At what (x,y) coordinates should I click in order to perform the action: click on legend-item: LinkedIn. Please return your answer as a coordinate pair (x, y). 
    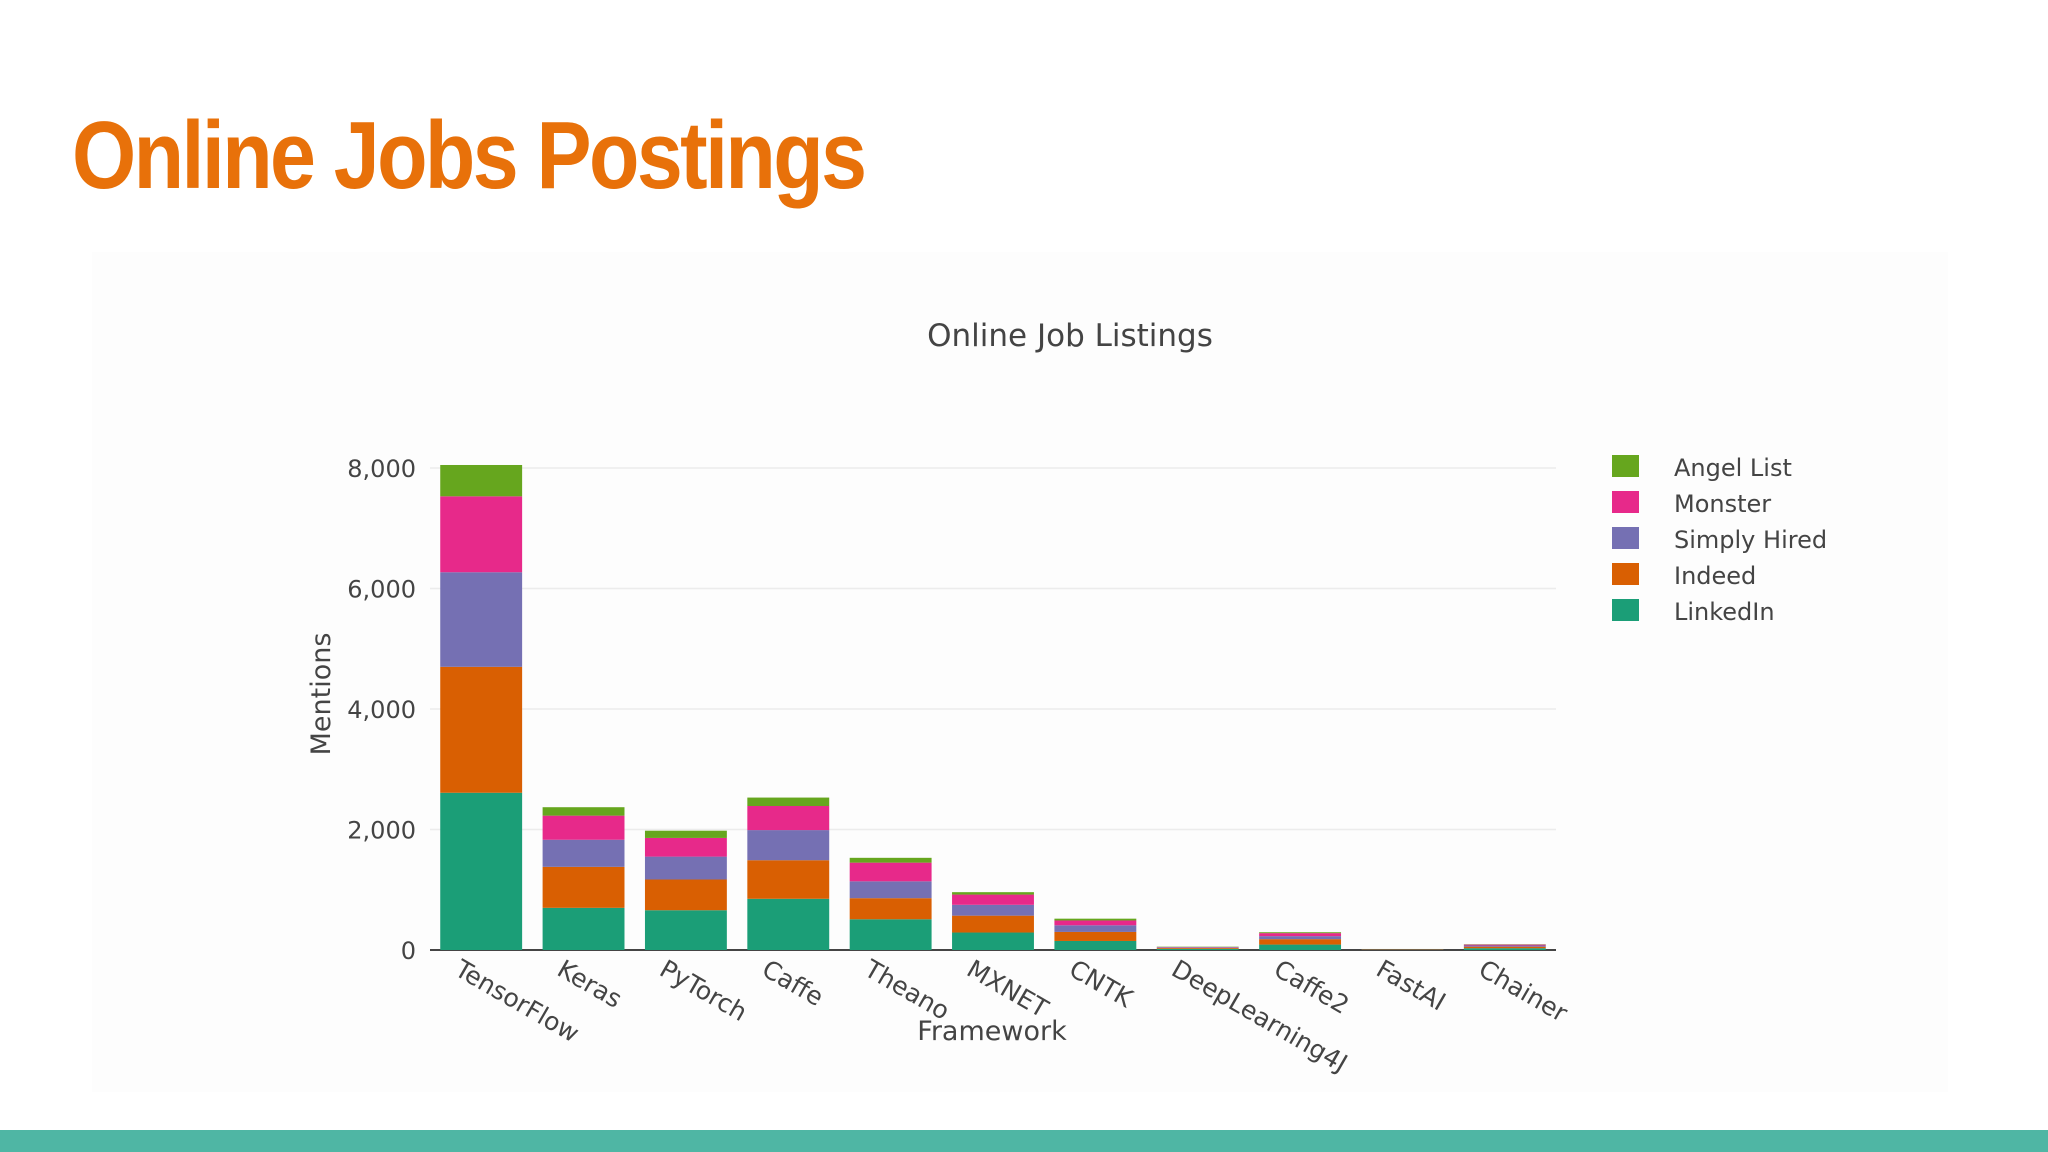
    Looking at the image, I should click on (1693, 612).